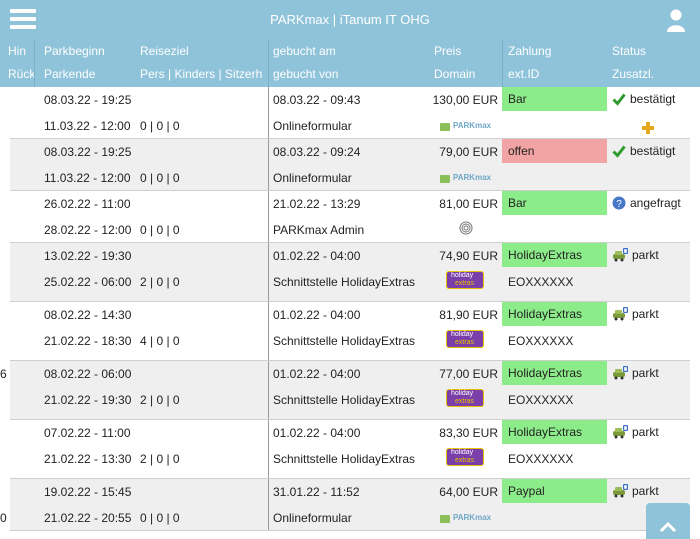  What do you see at coordinates (160, 400) in the screenshot?
I see `persons: 2 | 0 | 0` at bounding box center [160, 400].